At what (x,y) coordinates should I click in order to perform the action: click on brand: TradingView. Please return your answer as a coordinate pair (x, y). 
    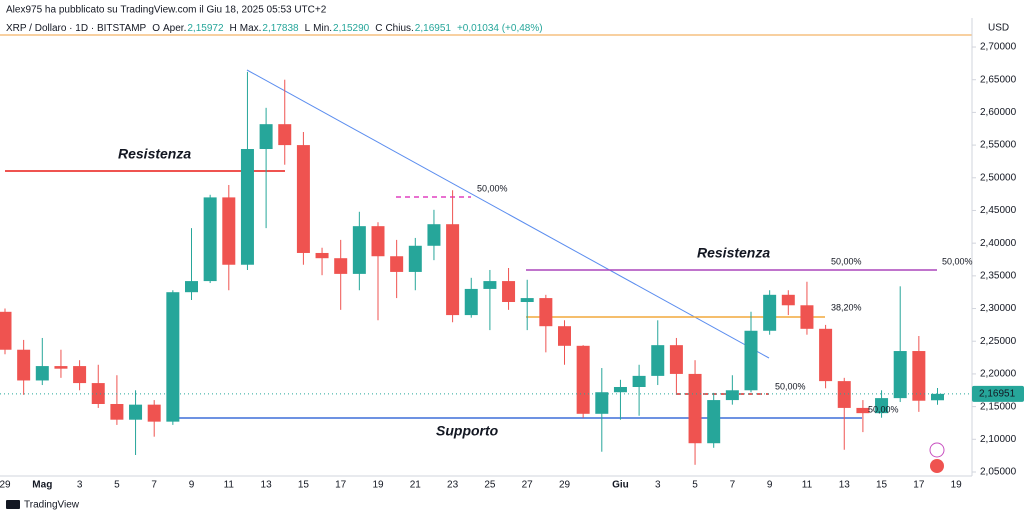
    Looking at the image, I should click on (43, 505).